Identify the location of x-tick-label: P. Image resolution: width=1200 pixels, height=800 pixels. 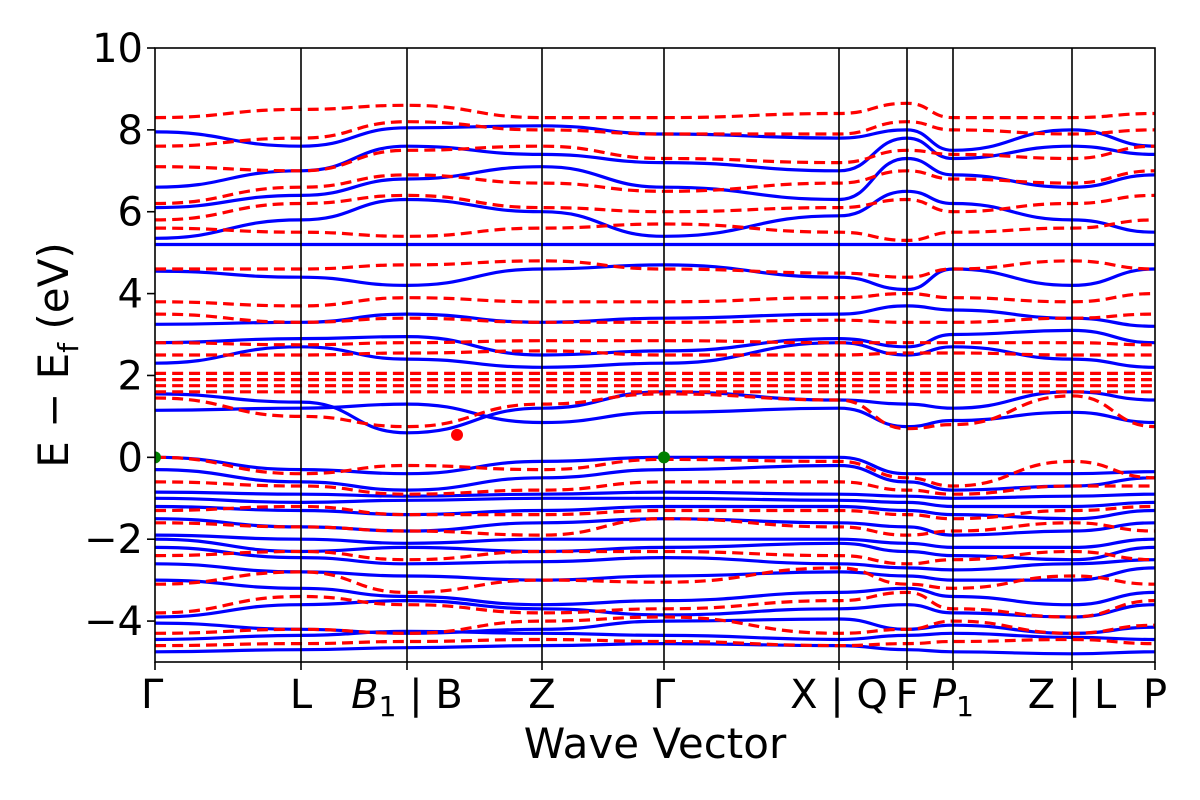
(1155, 695).